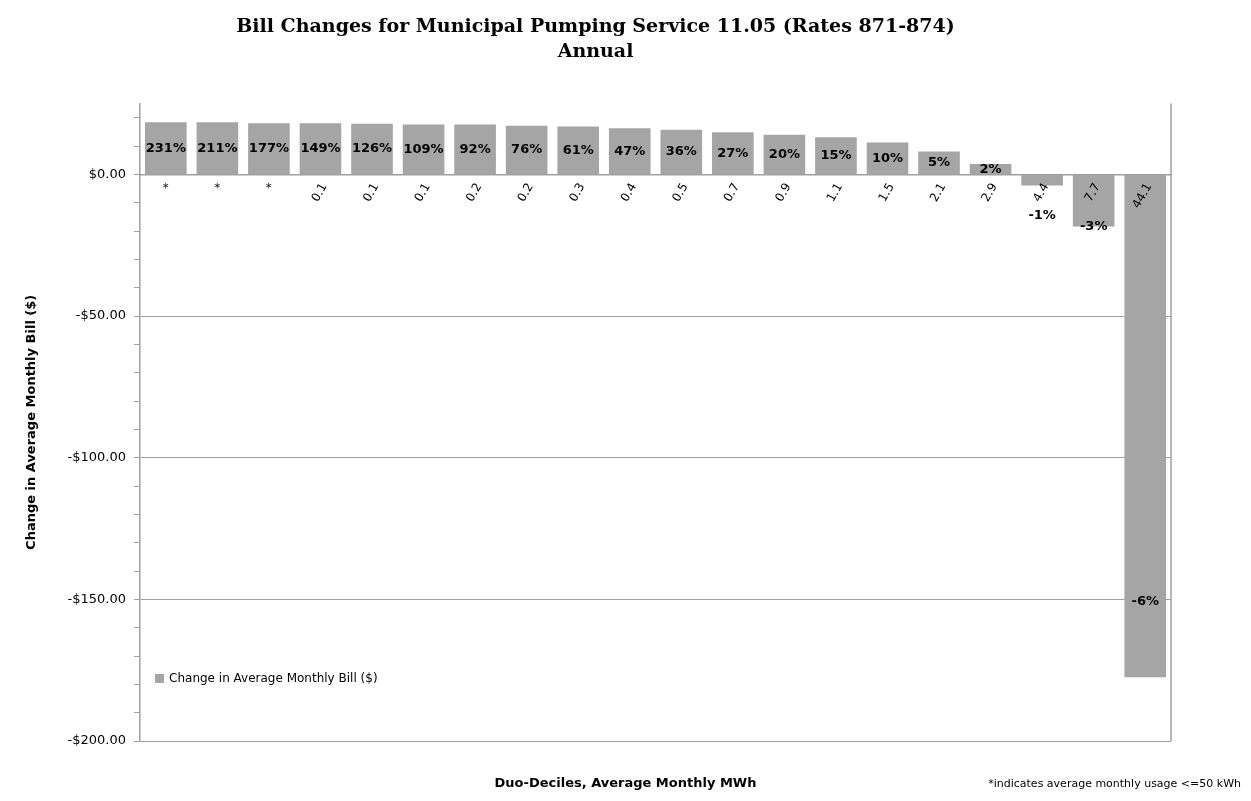 The height and width of the screenshot is (801, 1251). I want to click on x-tick-label: 0.3, so click(576, 192).